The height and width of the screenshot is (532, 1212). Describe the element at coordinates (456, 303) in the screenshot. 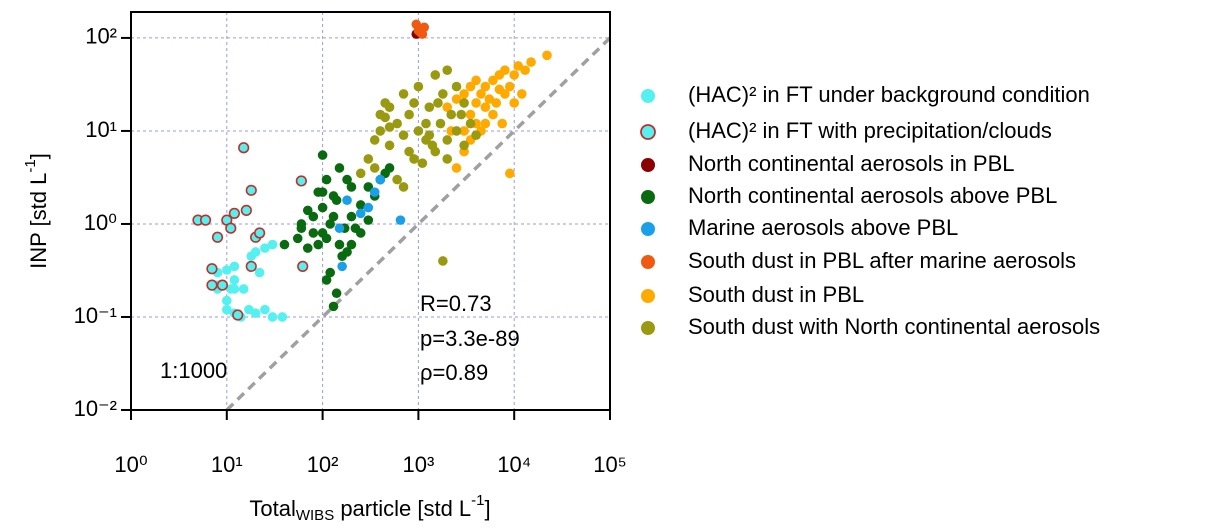

I see `annotation: R=0.73` at that location.